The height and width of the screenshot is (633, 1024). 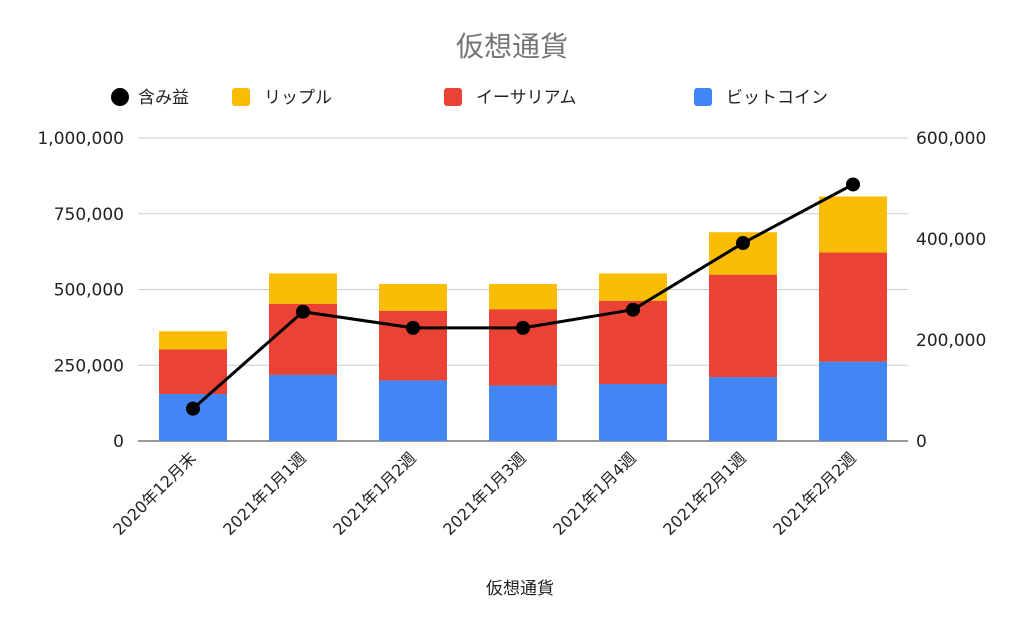 What do you see at coordinates (163, 98) in the screenshot?
I see `legend-label-profit: 含み益` at bounding box center [163, 98].